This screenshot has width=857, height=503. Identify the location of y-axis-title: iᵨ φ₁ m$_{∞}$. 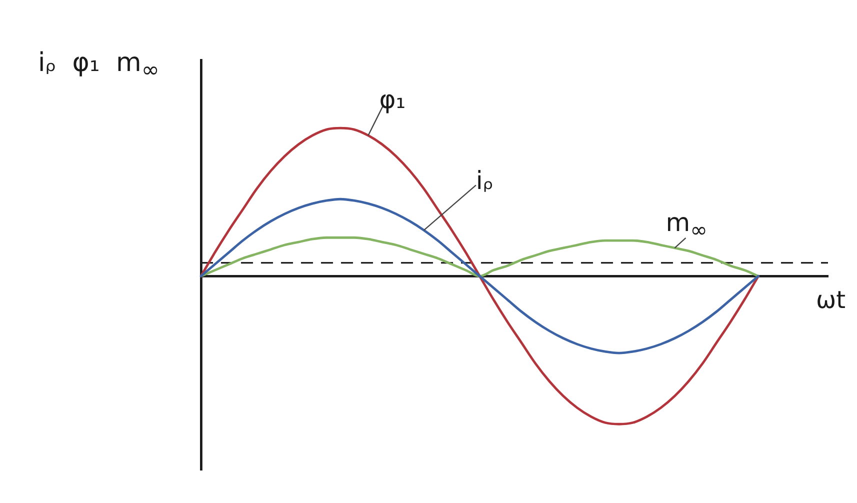
(99, 66).